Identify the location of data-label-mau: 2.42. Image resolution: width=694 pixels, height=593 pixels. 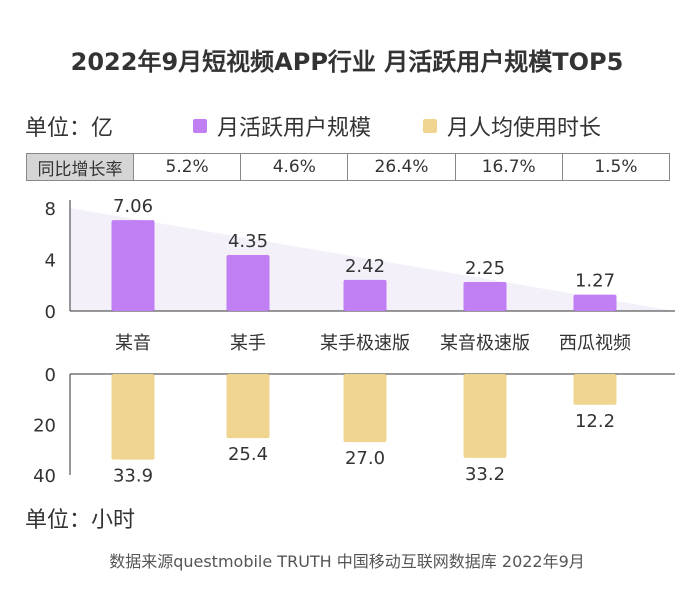
(365, 266).